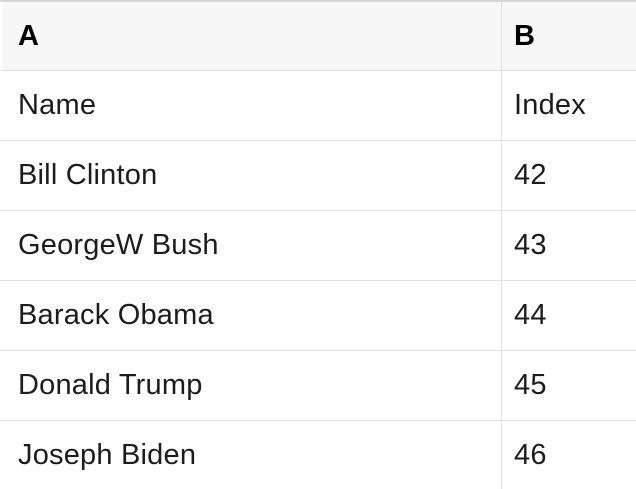 The width and height of the screenshot is (636, 489). Describe the element at coordinates (110, 385) in the screenshot. I see `name-cell-text: Donald Trump` at that location.